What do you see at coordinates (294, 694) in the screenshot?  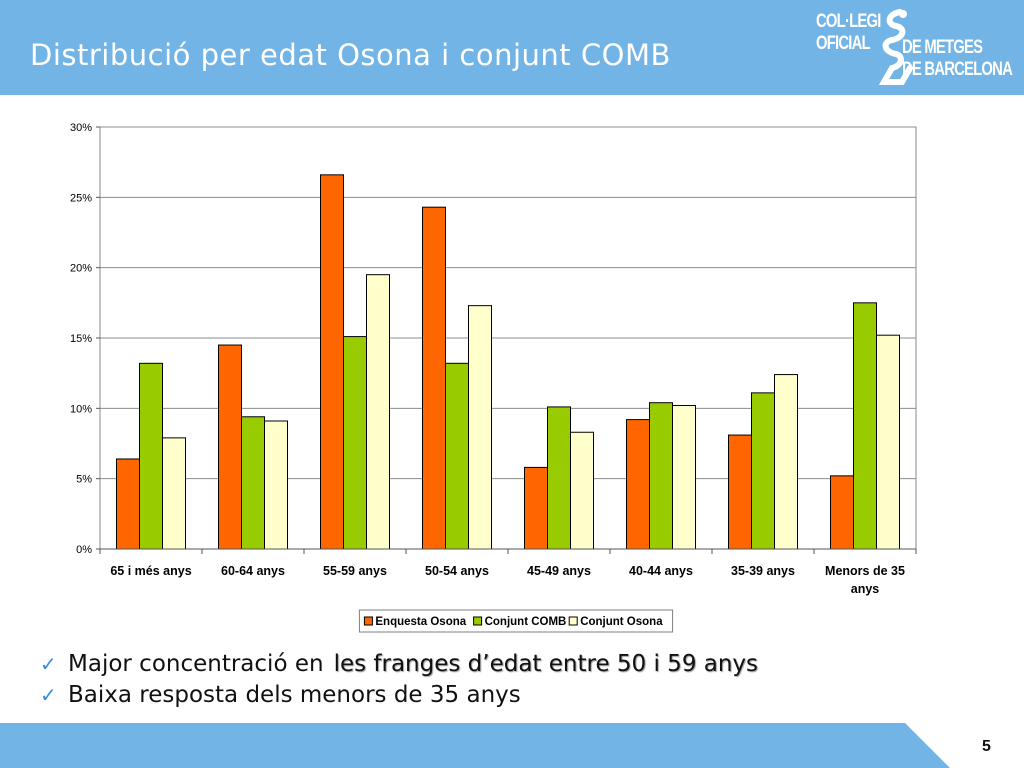 I see `bullet-text: Baixa resposta dels menors de 35 anys` at bounding box center [294, 694].